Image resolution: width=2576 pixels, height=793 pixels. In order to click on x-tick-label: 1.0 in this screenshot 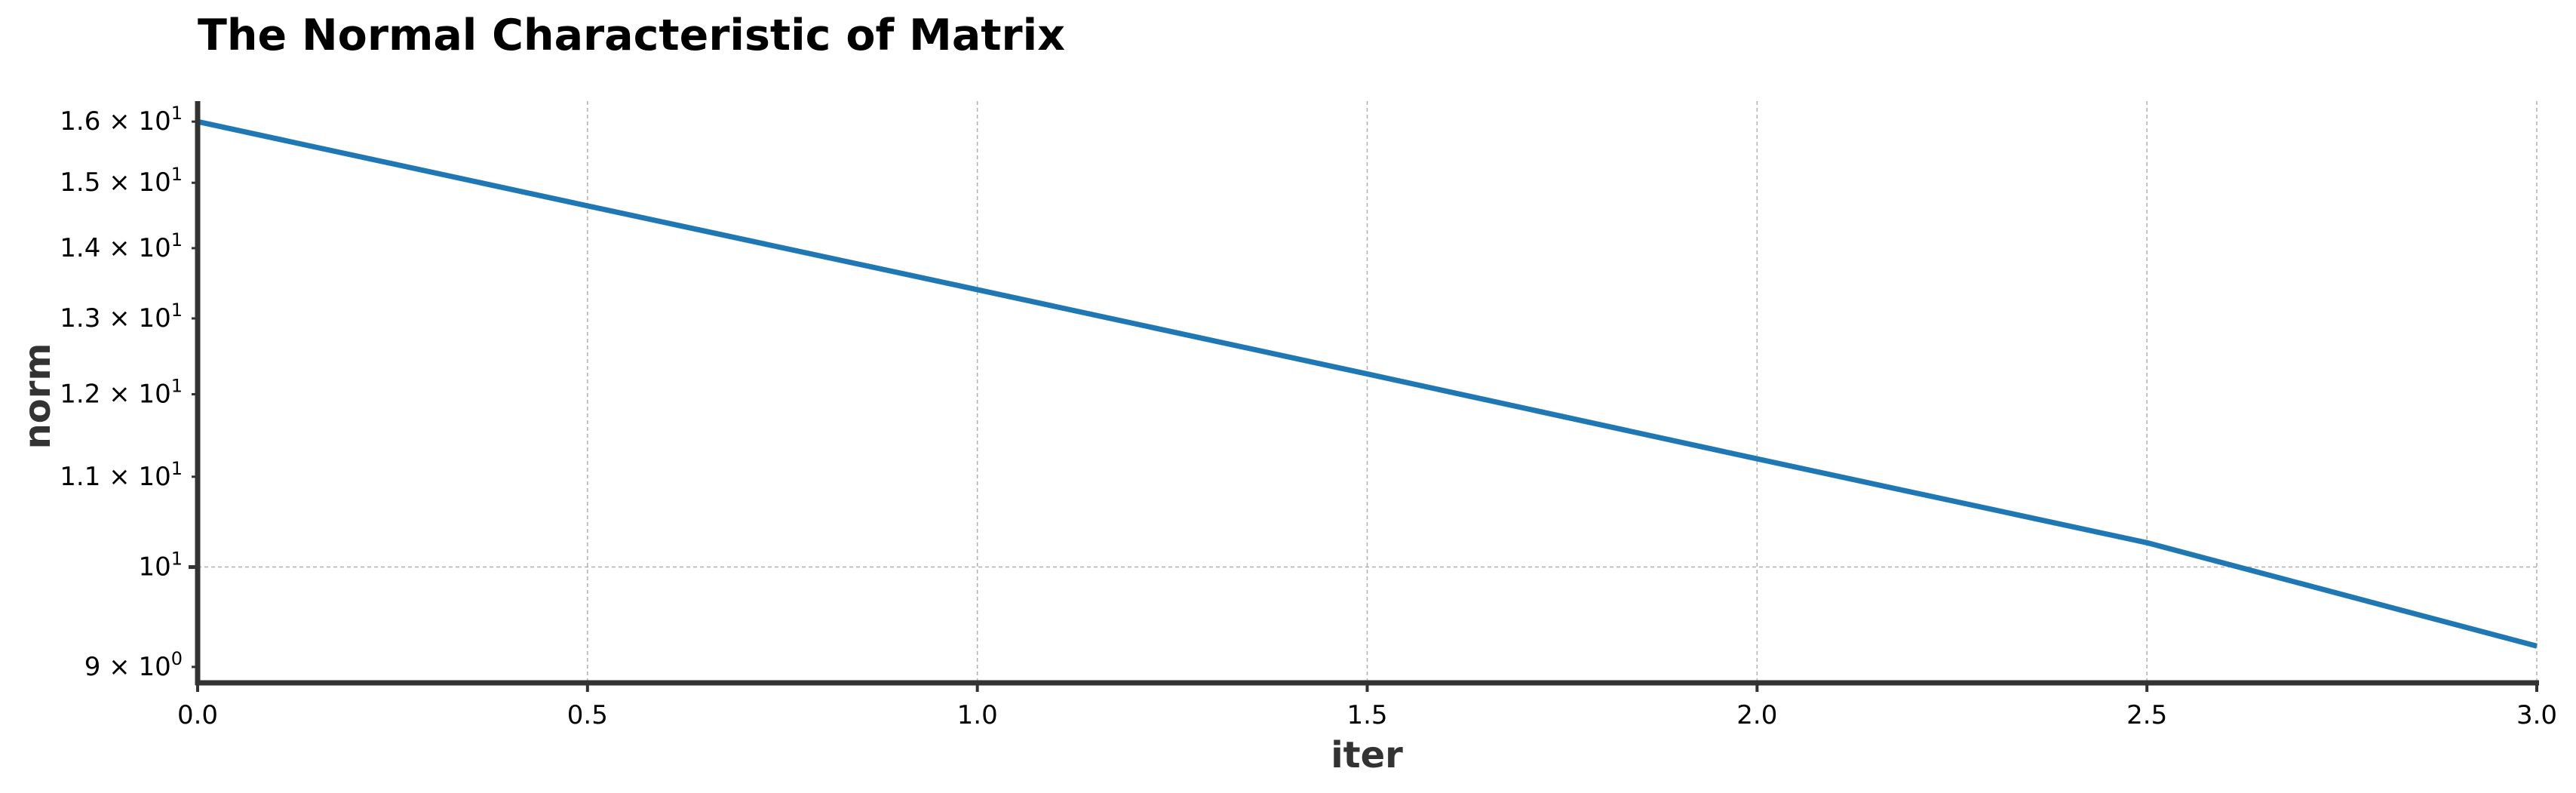, I will do `click(977, 715)`.